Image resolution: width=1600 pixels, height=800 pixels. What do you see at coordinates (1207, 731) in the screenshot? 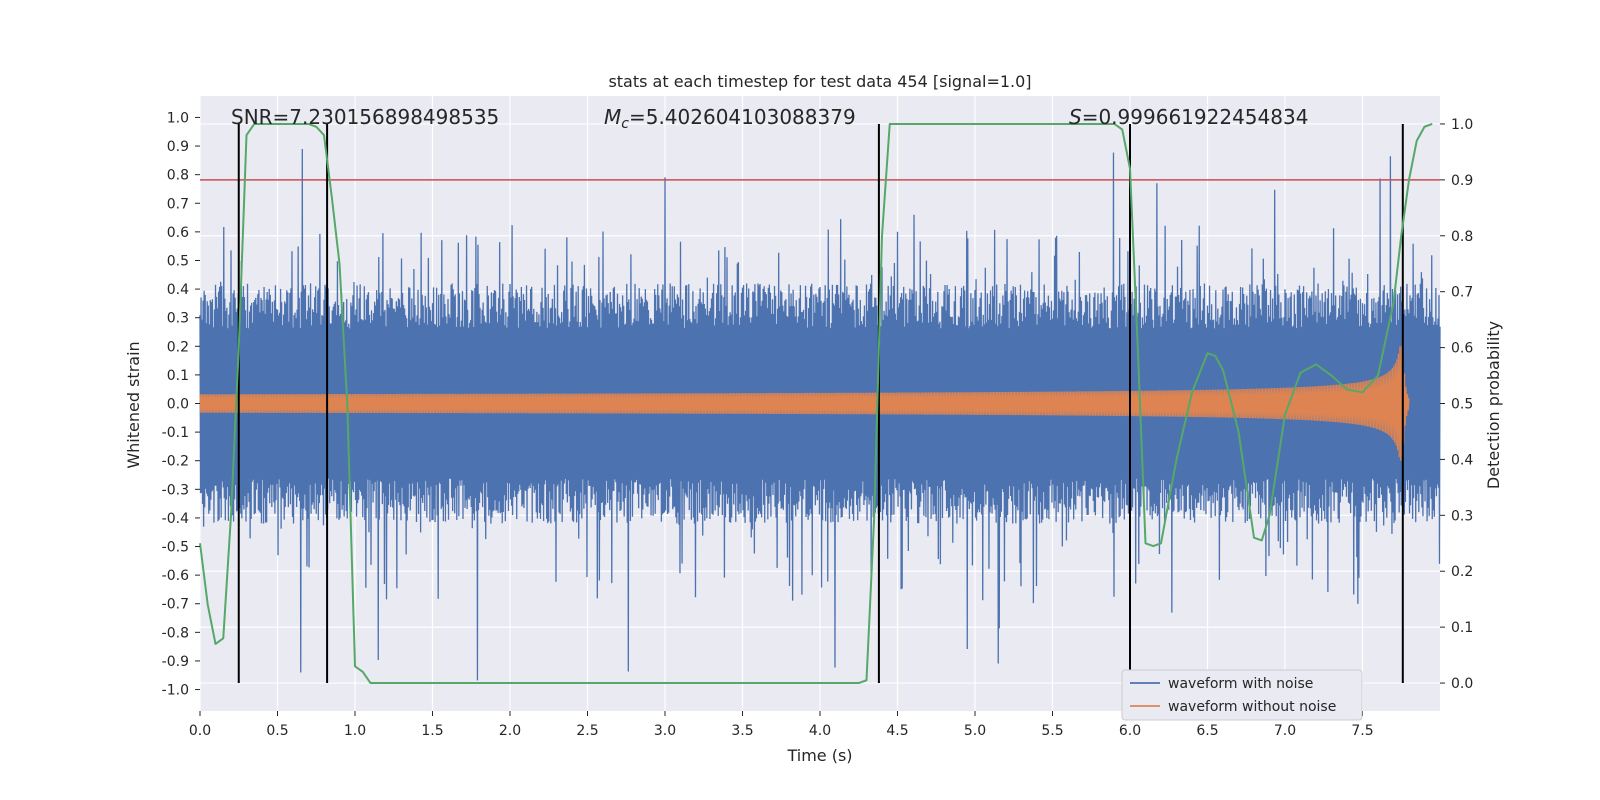
I see `x-tick-label: 6.5` at bounding box center [1207, 731].